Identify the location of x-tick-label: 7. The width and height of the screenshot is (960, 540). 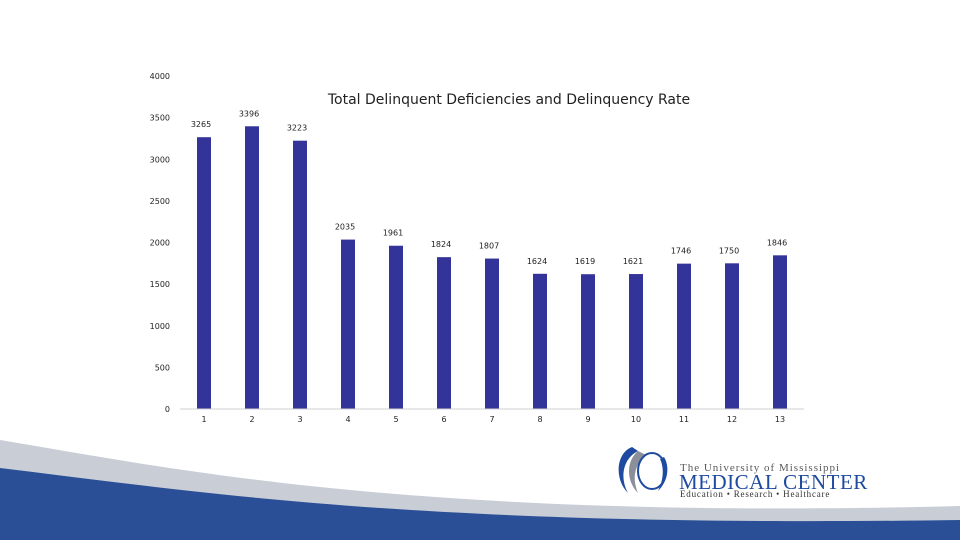
(491, 419).